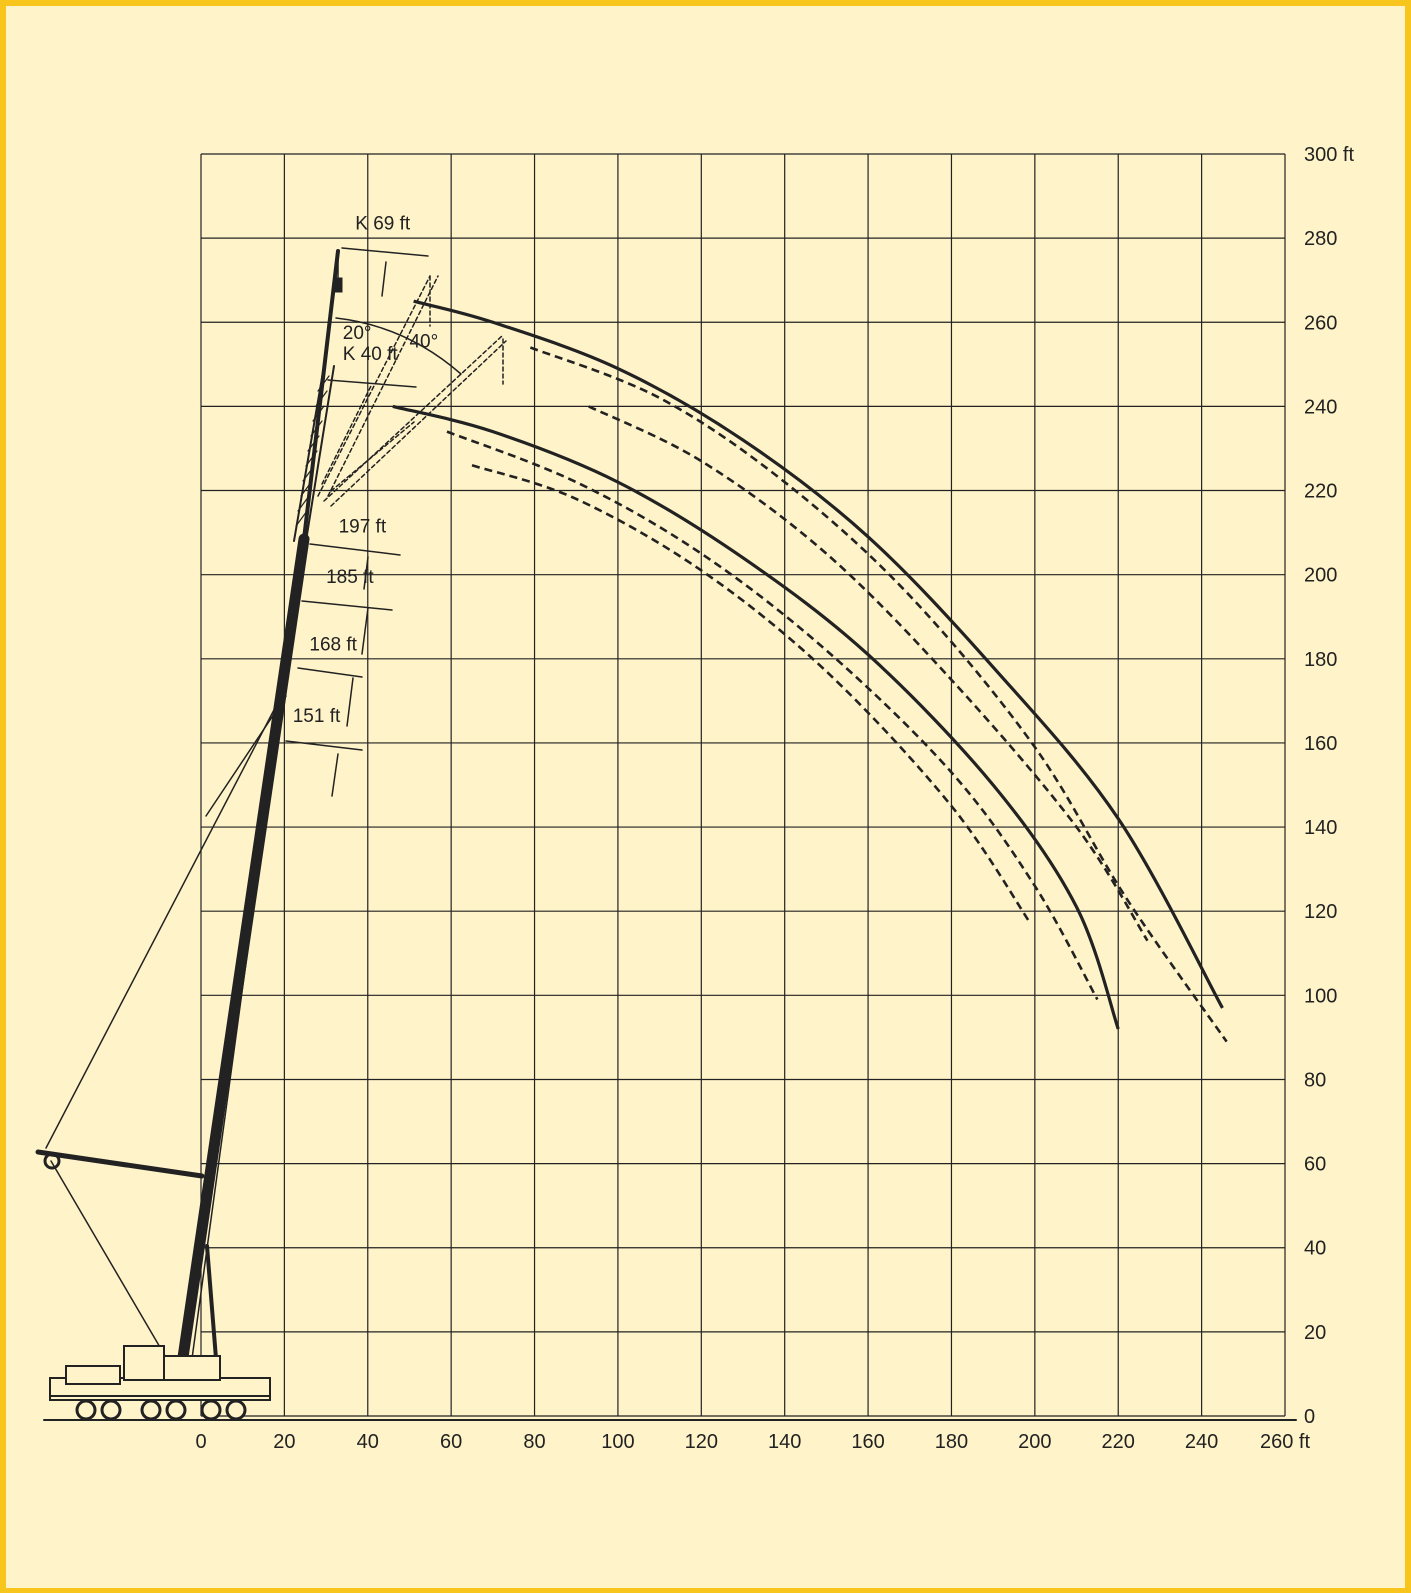  Describe the element at coordinates (1320, 407) in the screenshot. I see `y-tick-label: 240` at that location.